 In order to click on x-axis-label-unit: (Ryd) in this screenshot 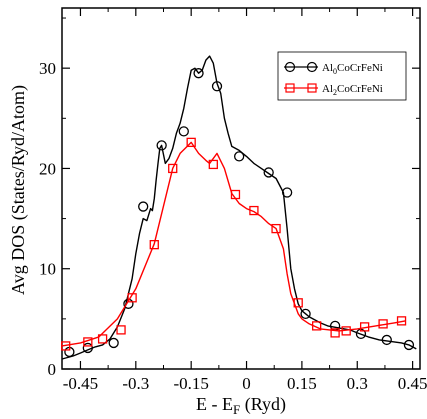, I will do `click(263, 404)`.